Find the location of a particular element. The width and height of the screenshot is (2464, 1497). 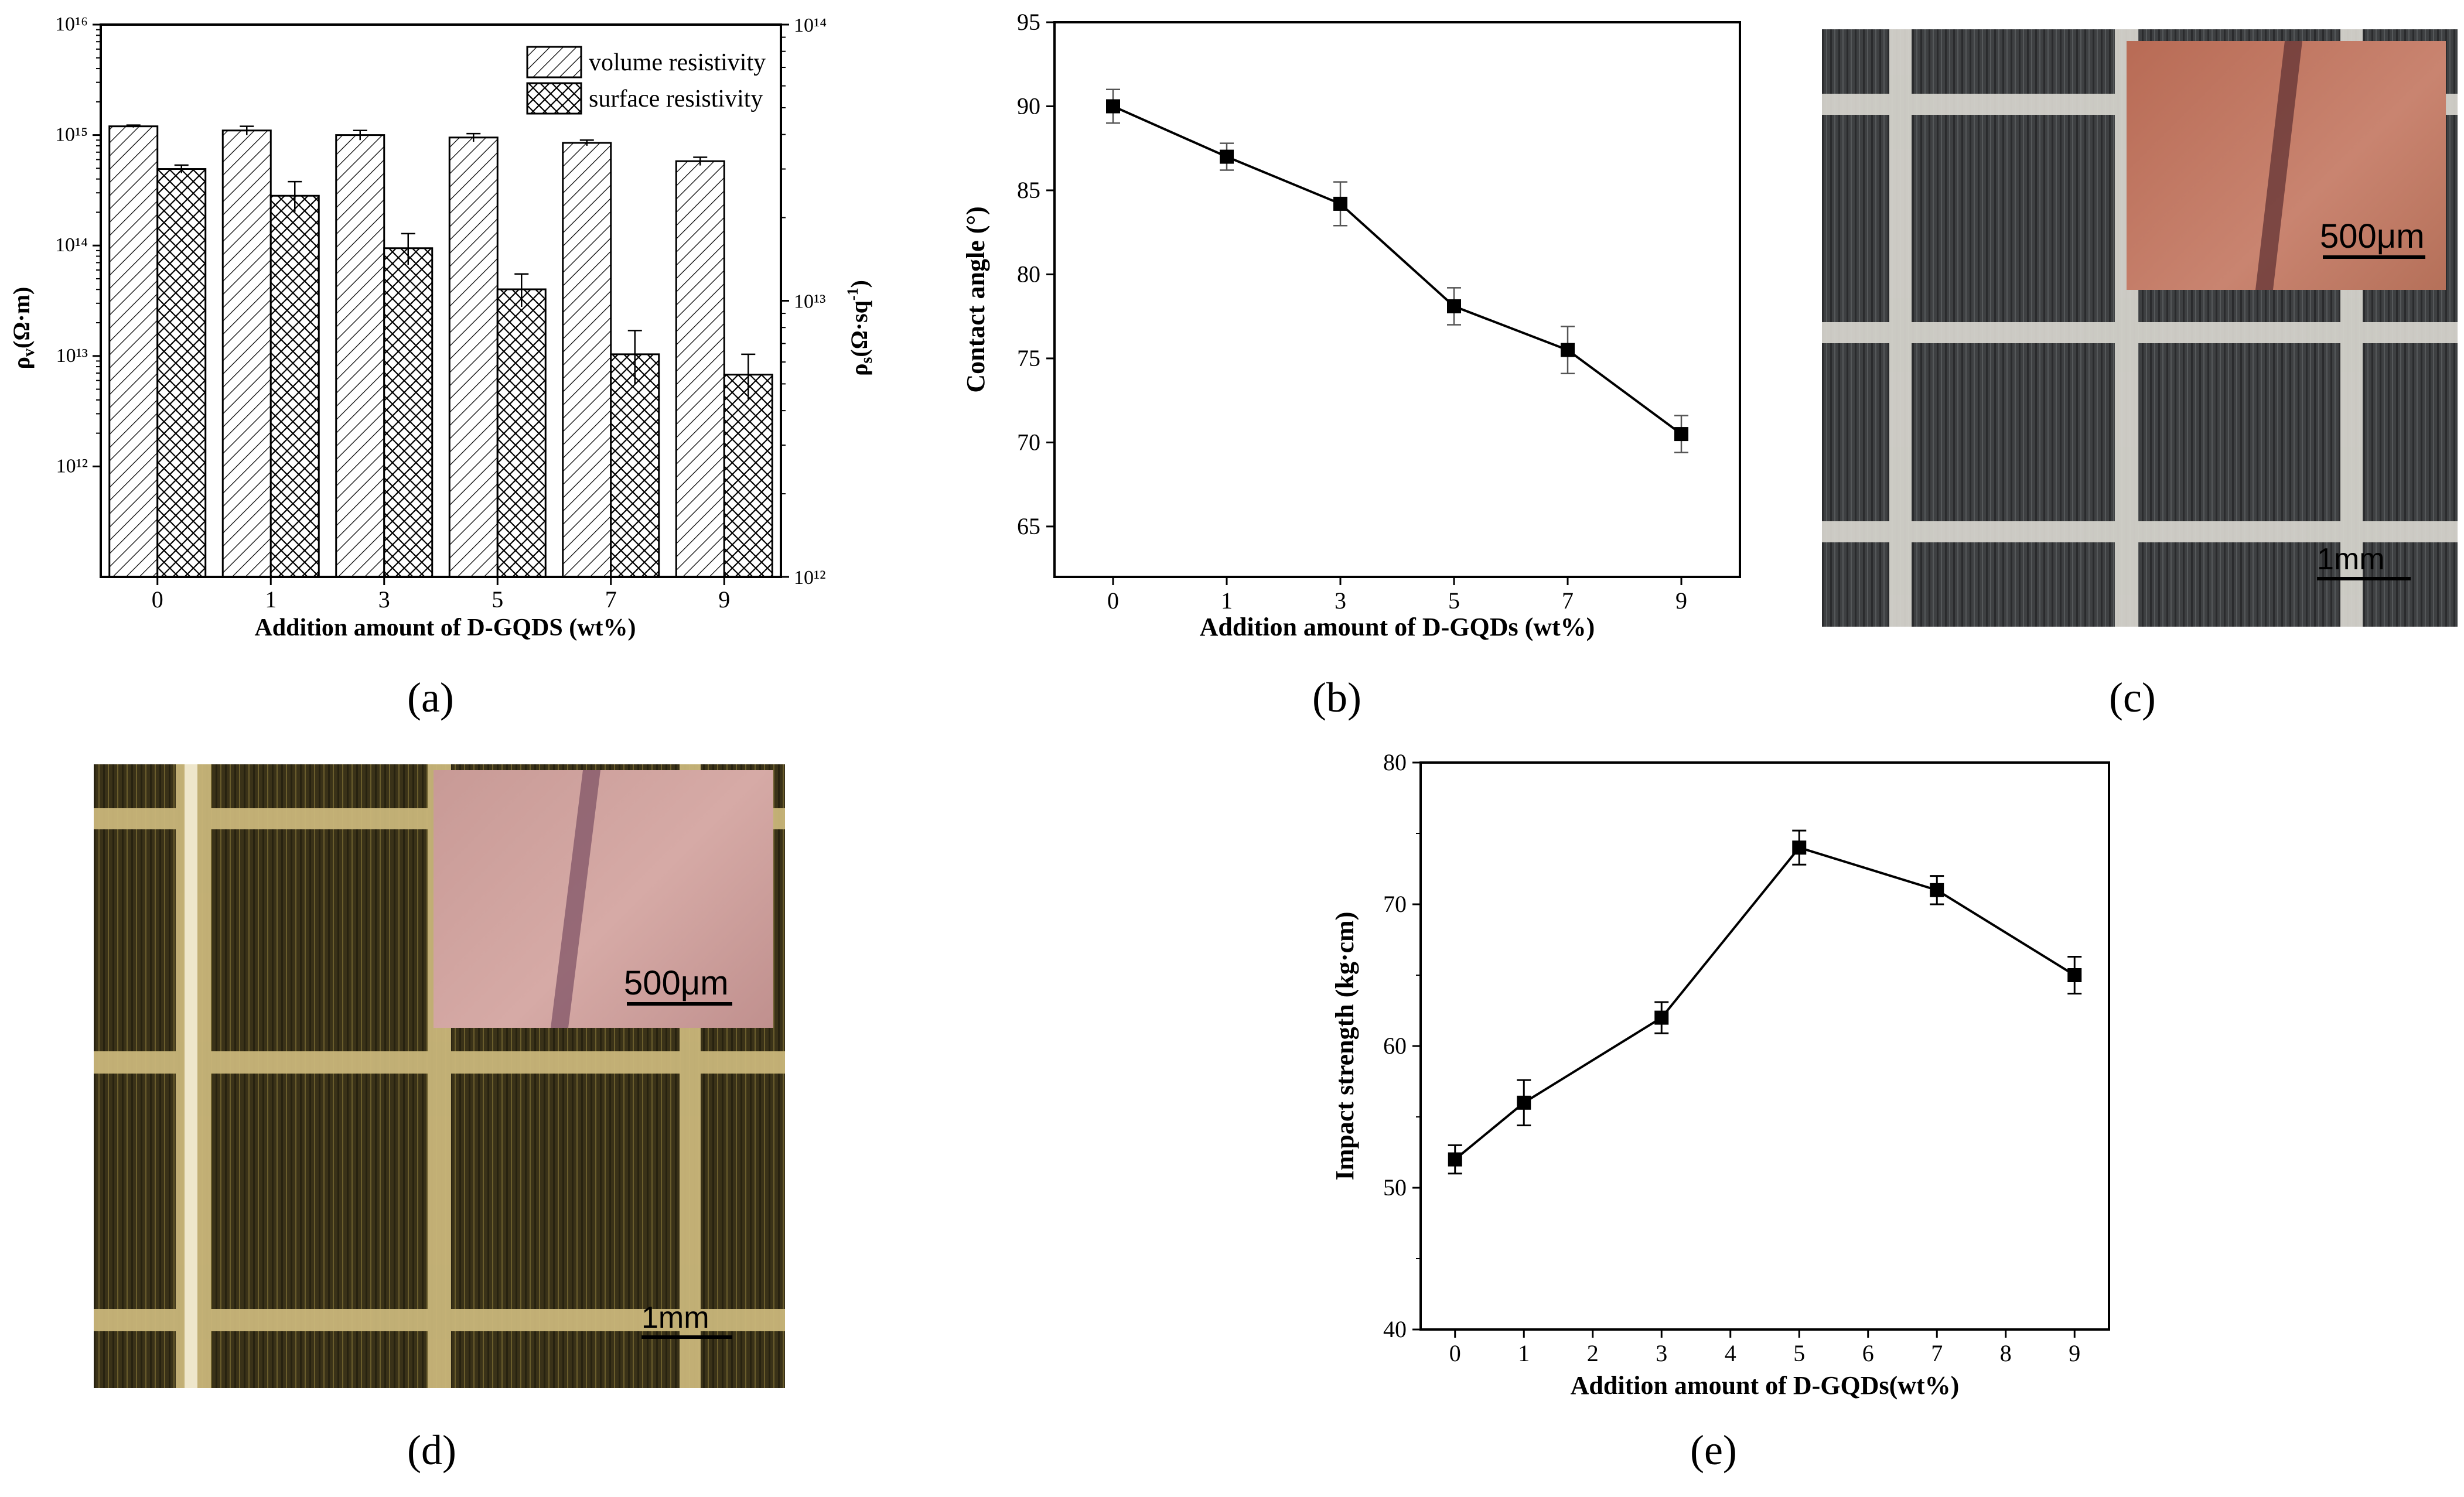

chart-b-y-tick-85: 85 is located at coordinates (1028, 190).